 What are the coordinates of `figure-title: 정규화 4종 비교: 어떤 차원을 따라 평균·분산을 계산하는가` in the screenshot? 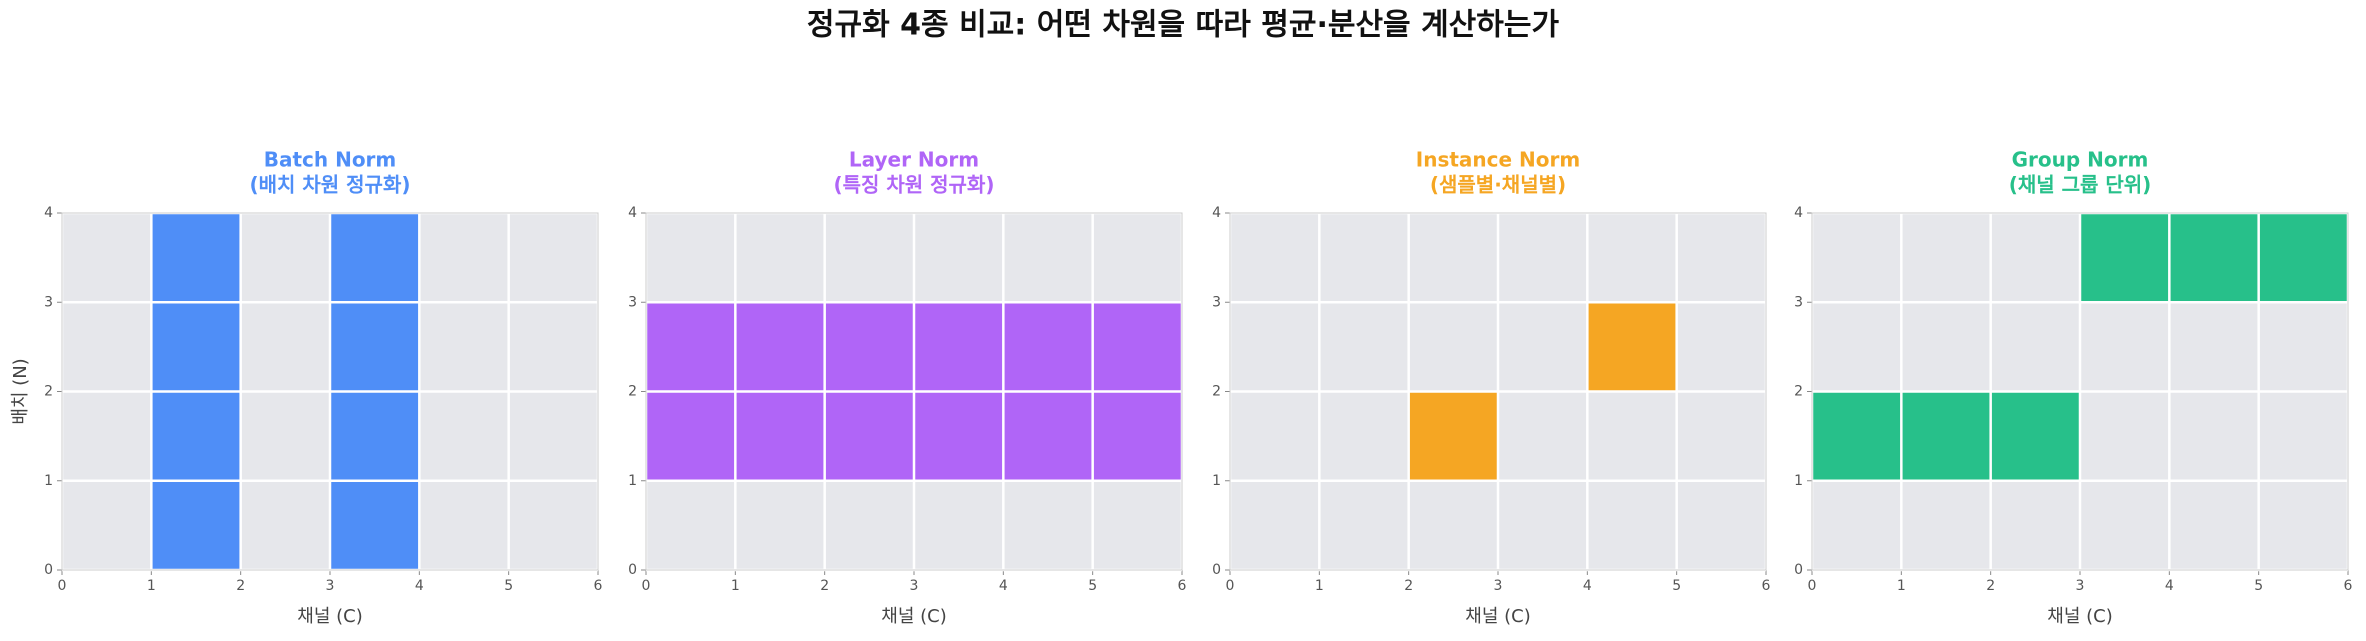 It's located at (1183, 25).